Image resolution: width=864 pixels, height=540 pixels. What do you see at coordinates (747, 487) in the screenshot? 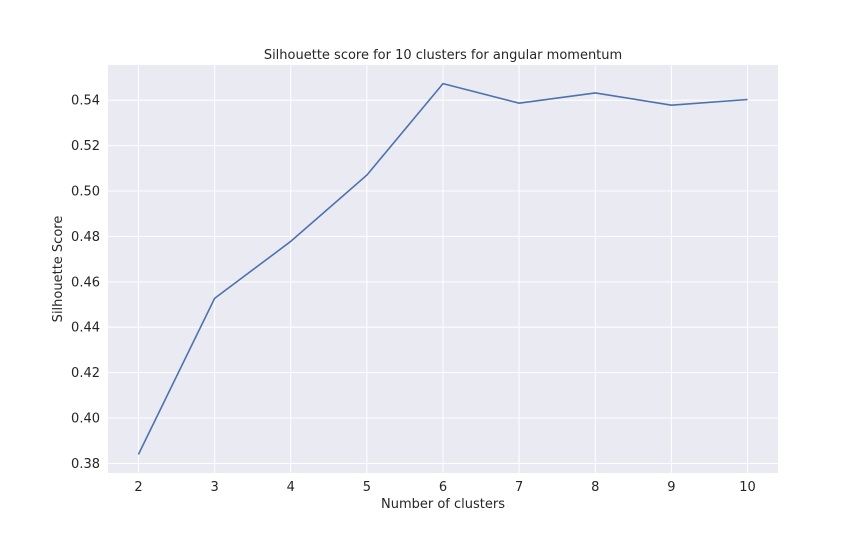
I see `x-tick-label: 10` at bounding box center [747, 487].